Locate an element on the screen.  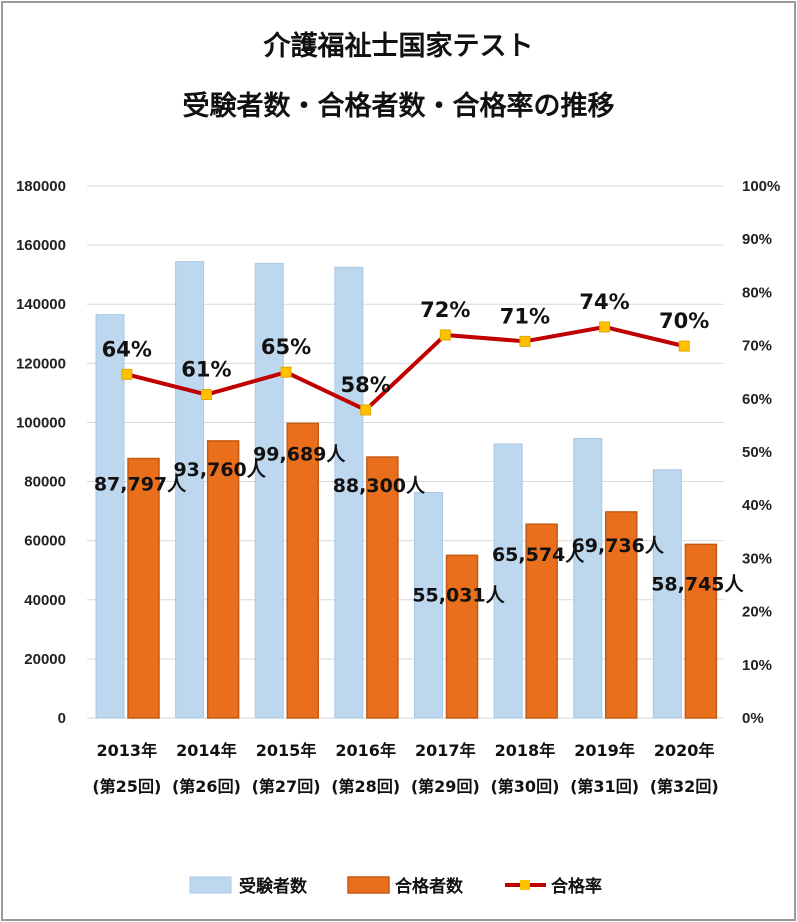
y-right-tick: 40% is located at coordinates (757, 505).